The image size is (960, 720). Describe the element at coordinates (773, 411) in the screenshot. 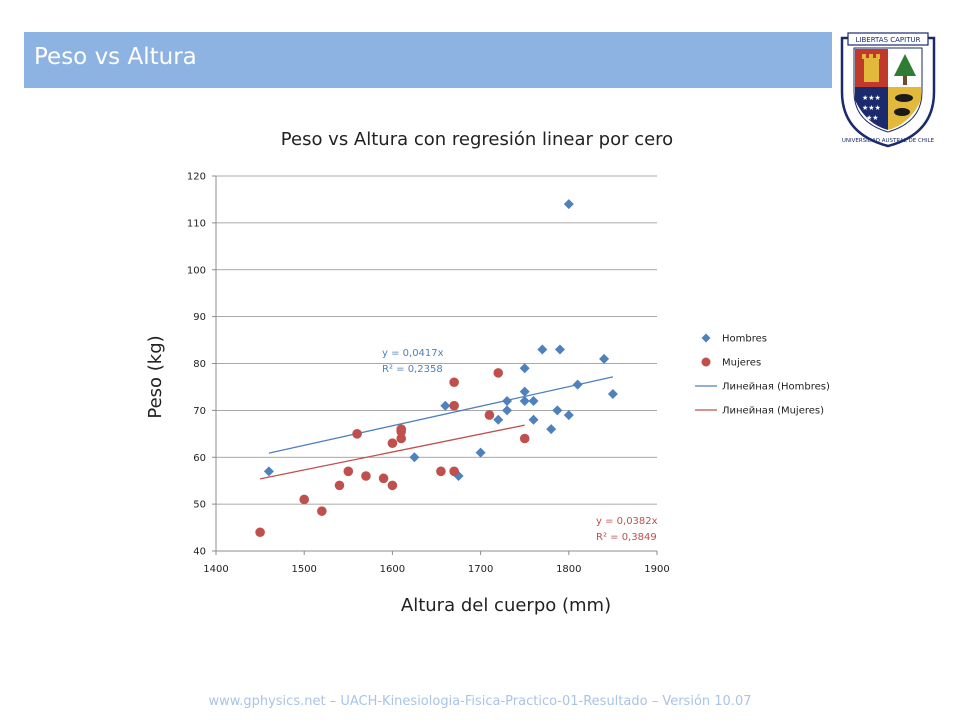

I see `legend-label-3: Линейная (Mujeres)` at that location.